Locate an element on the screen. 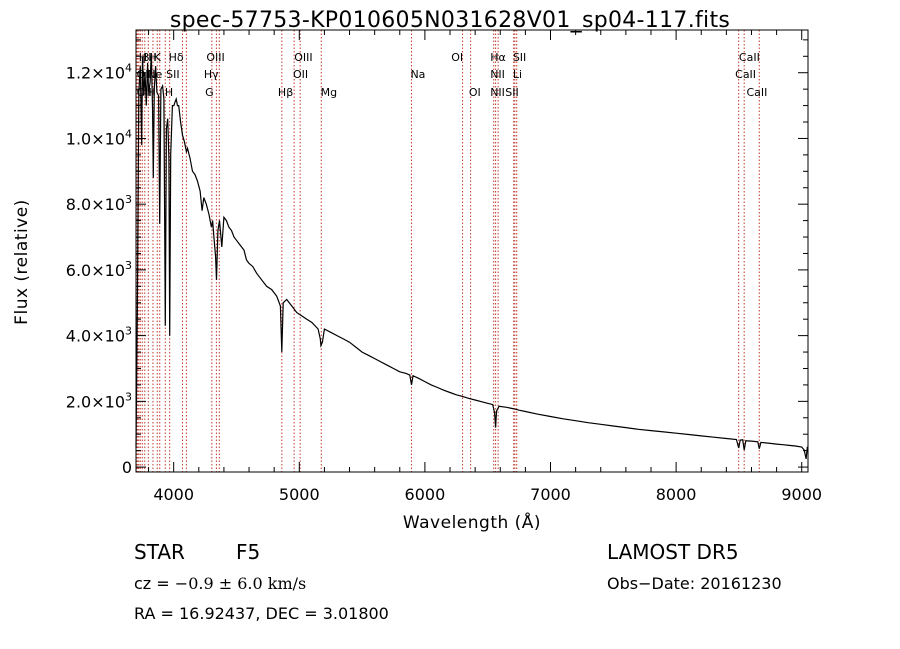 The width and height of the screenshot is (900, 649). coordinates: RA = 16.92437, DEC = 3.01800 is located at coordinates (261, 613).